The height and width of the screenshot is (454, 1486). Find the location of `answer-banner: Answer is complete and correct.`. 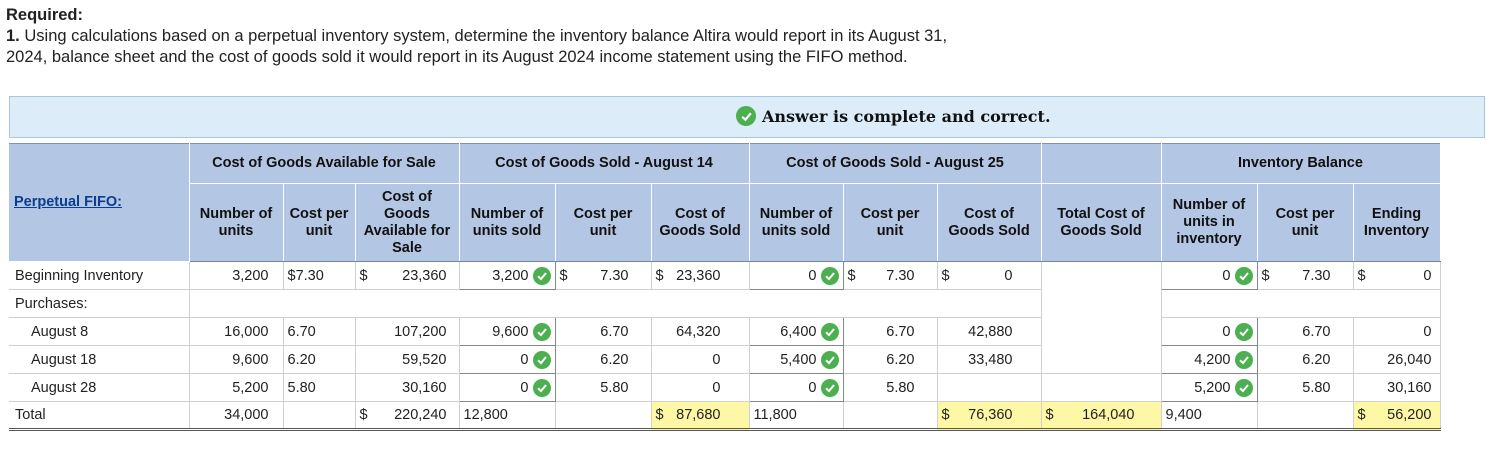

answer-banner: Answer is complete and correct. is located at coordinates (747, 117).